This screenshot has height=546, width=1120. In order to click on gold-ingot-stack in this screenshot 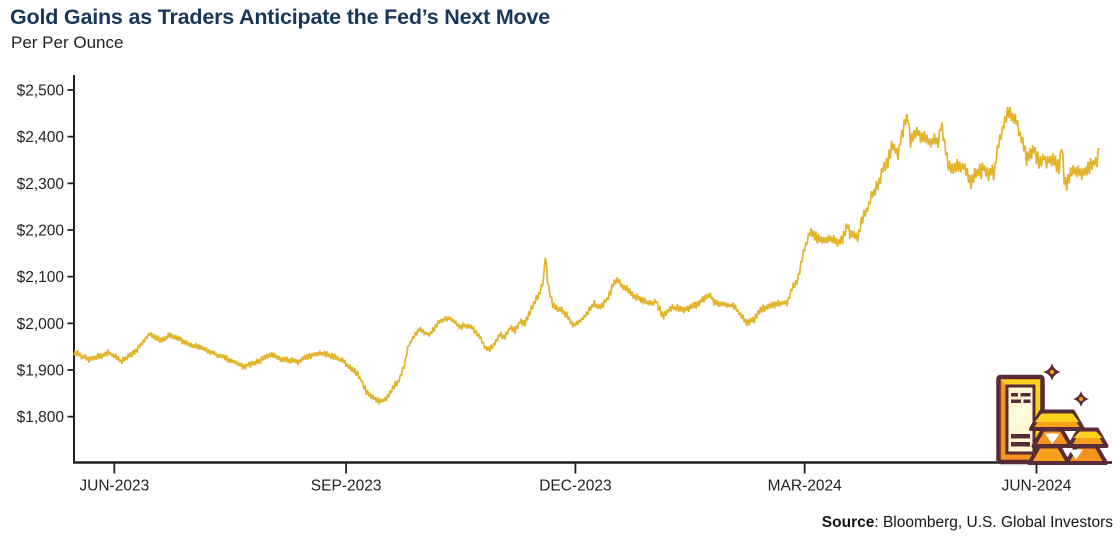, I will do `click(1068, 437)`.